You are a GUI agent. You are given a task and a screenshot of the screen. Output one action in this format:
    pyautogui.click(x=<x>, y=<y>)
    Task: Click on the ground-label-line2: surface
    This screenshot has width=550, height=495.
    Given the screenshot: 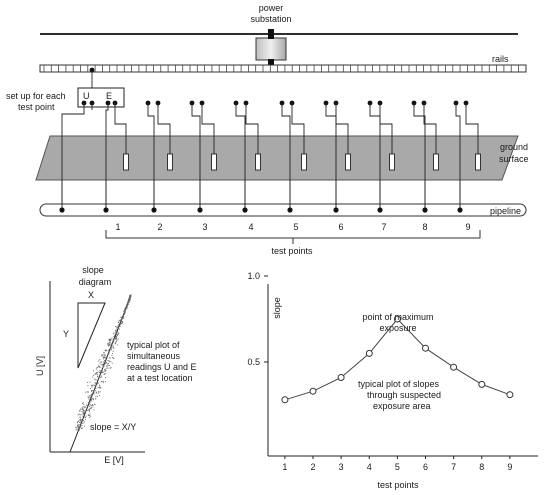 What is the action you would take?
    pyautogui.click(x=514, y=159)
    